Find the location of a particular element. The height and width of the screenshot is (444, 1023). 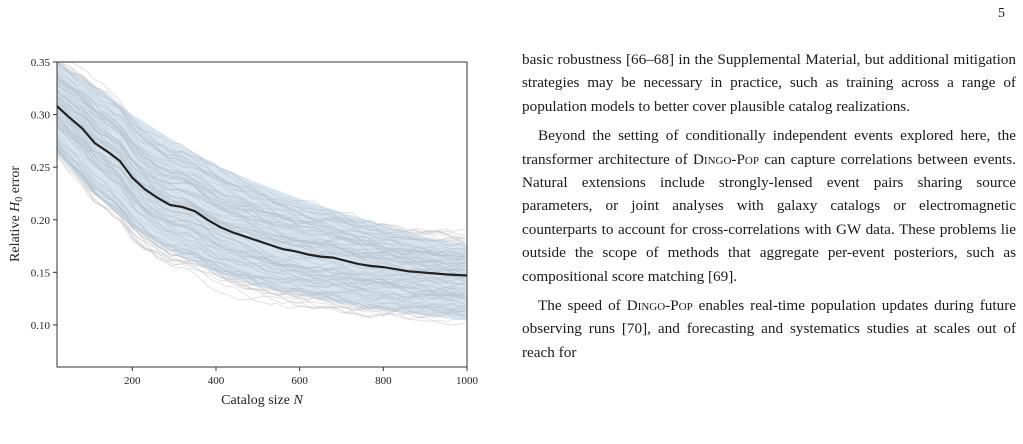

y-tick-label: 0.25 is located at coordinates (41, 168).